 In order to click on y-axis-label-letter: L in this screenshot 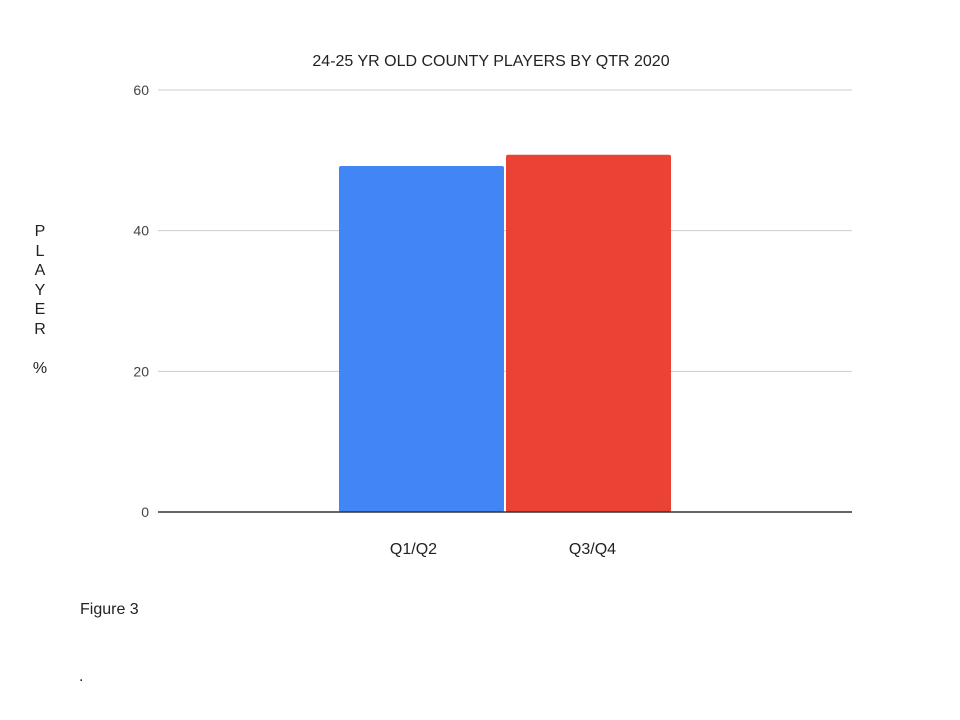, I will do `click(40, 251)`.